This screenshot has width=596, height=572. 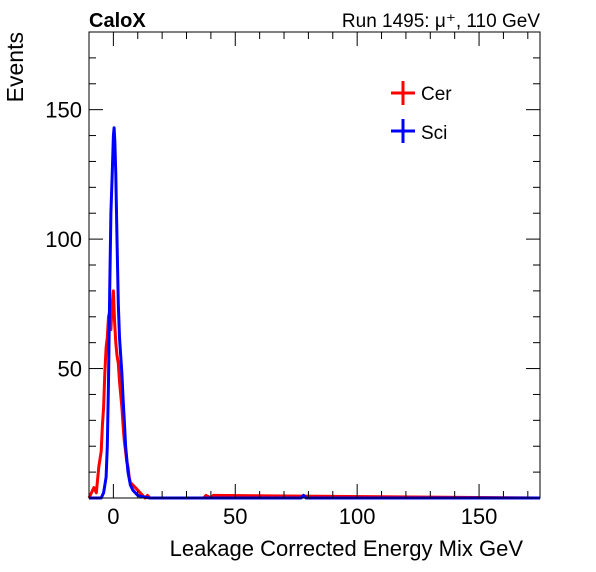 I want to click on y-axis-label: Events, so click(x=15, y=67).